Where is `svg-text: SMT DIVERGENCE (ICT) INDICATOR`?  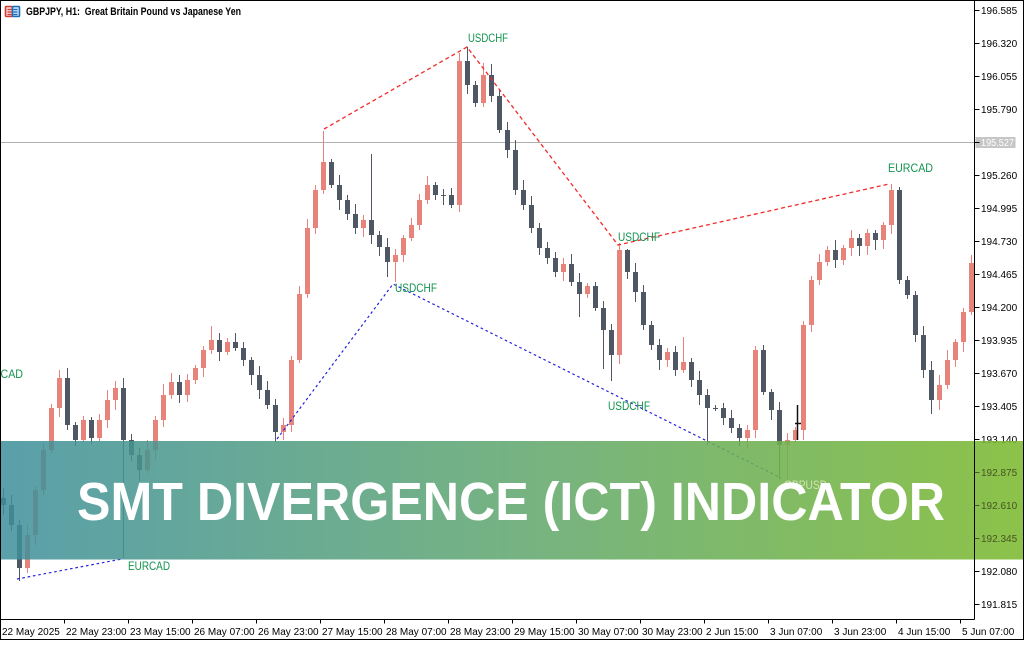 svg-text: SMT DIVERGENCE (ICT) INDICATOR is located at coordinates (511, 502).